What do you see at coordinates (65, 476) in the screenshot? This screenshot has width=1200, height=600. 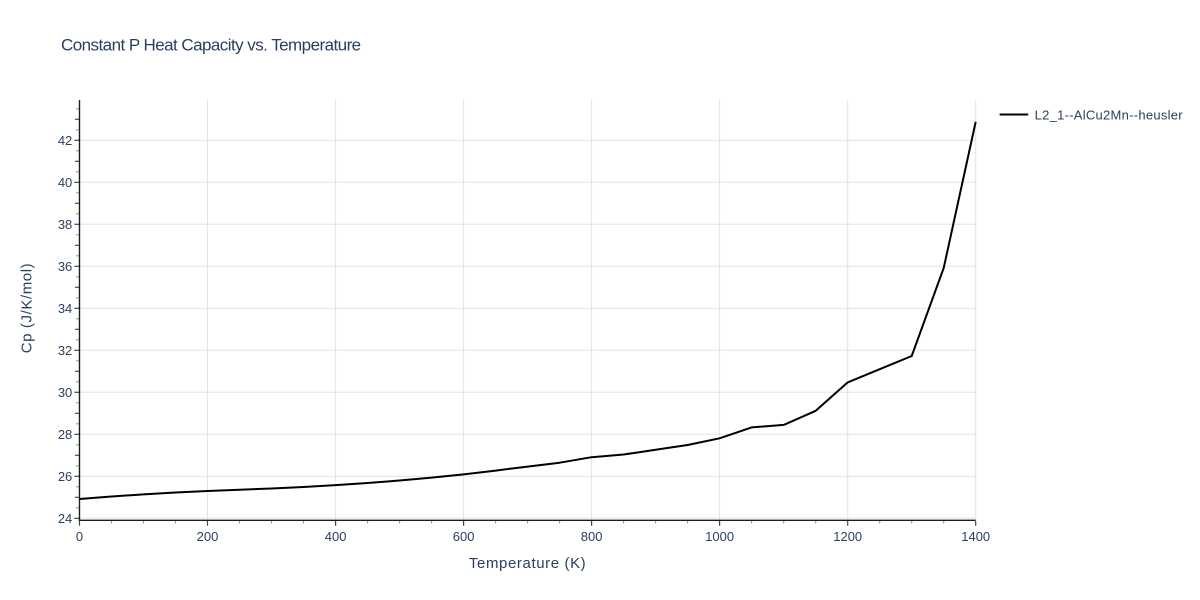 I see `svg-text: 26` at bounding box center [65, 476].